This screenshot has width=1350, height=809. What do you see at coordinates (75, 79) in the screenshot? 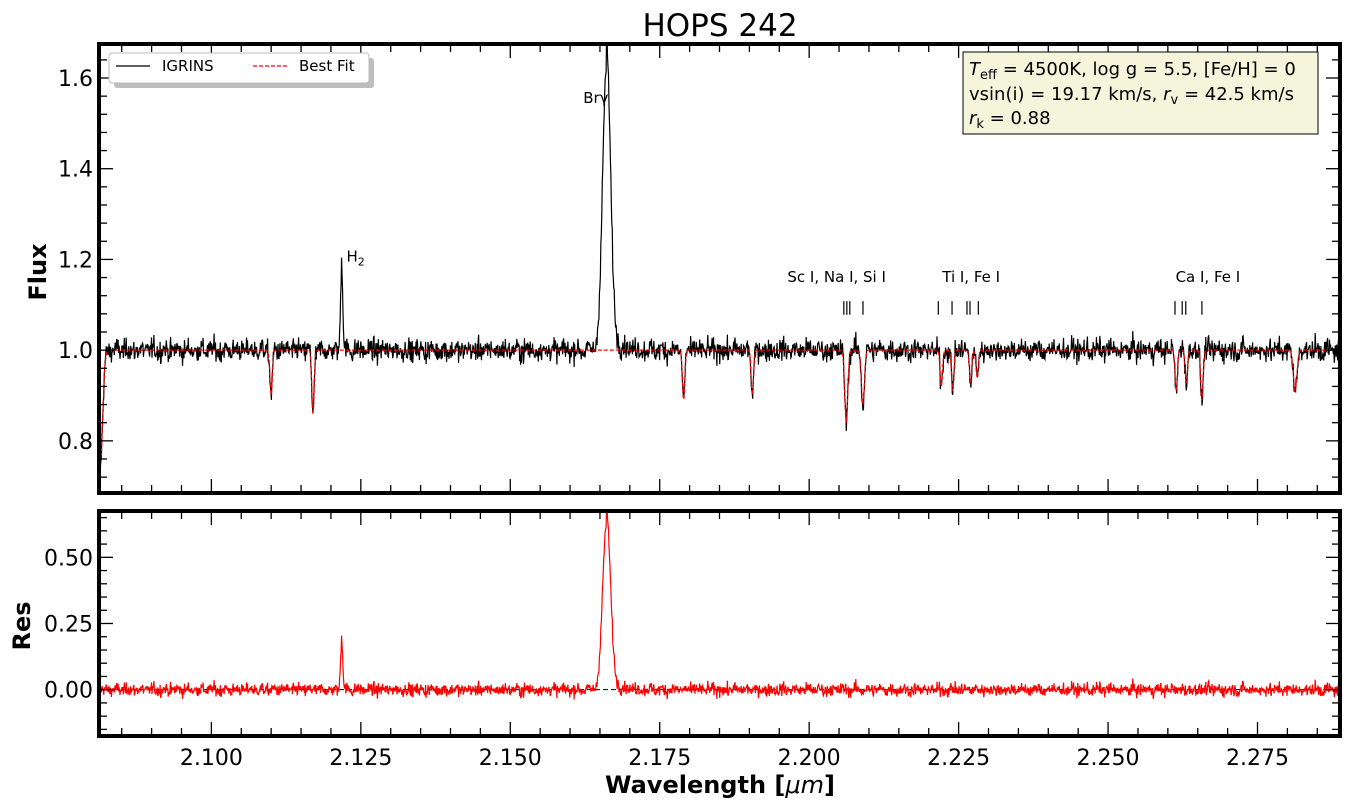
I see `y-tick-label: 1.6` at bounding box center [75, 79].